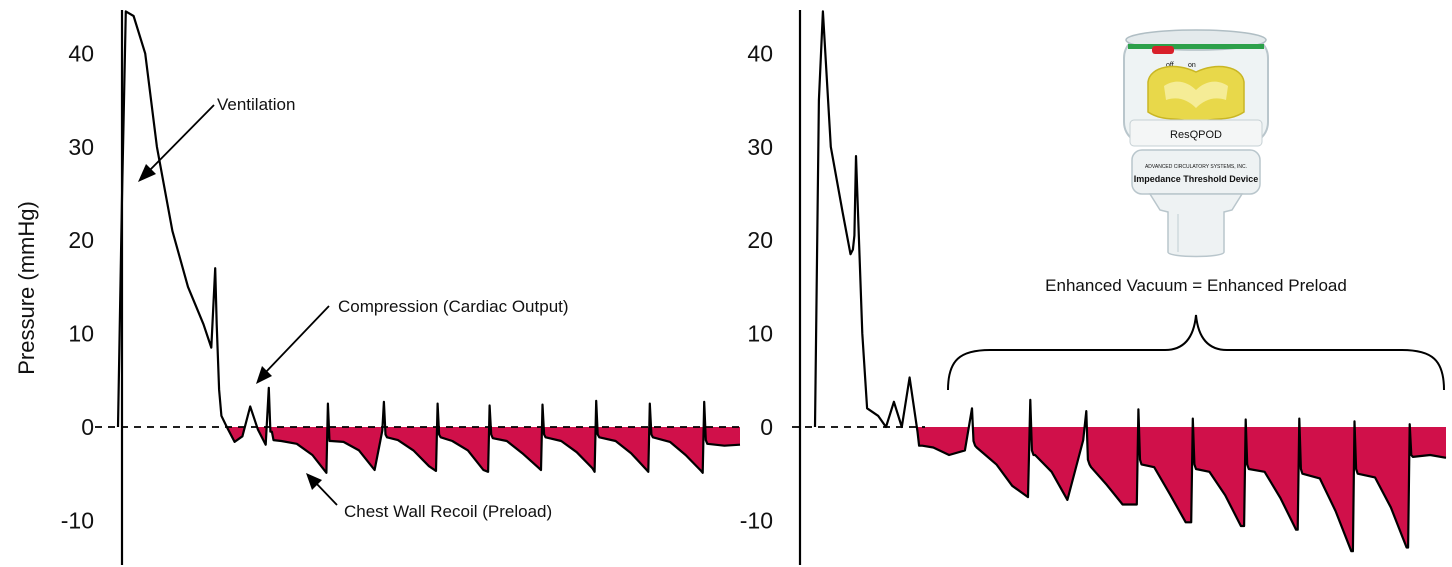  Describe the element at coordinates (1196, 285) in the screenshot. I see `enhanced-vacuum-label: Enhanced Vacuum = Enhanced Preload` at that location.